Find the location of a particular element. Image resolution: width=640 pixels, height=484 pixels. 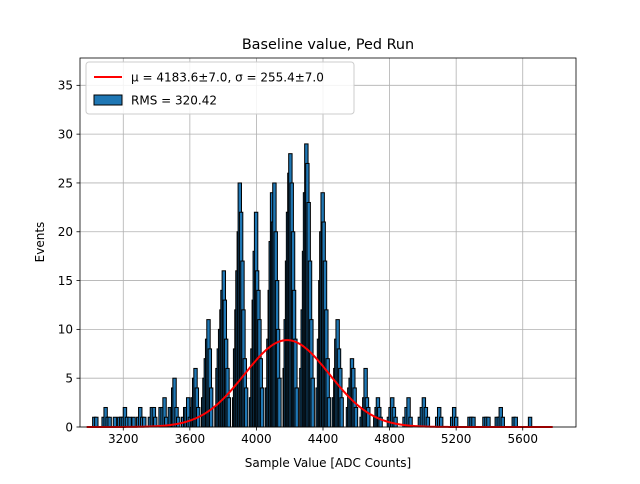

x-tick-label: 5200 is located at coordinates (456, 439).